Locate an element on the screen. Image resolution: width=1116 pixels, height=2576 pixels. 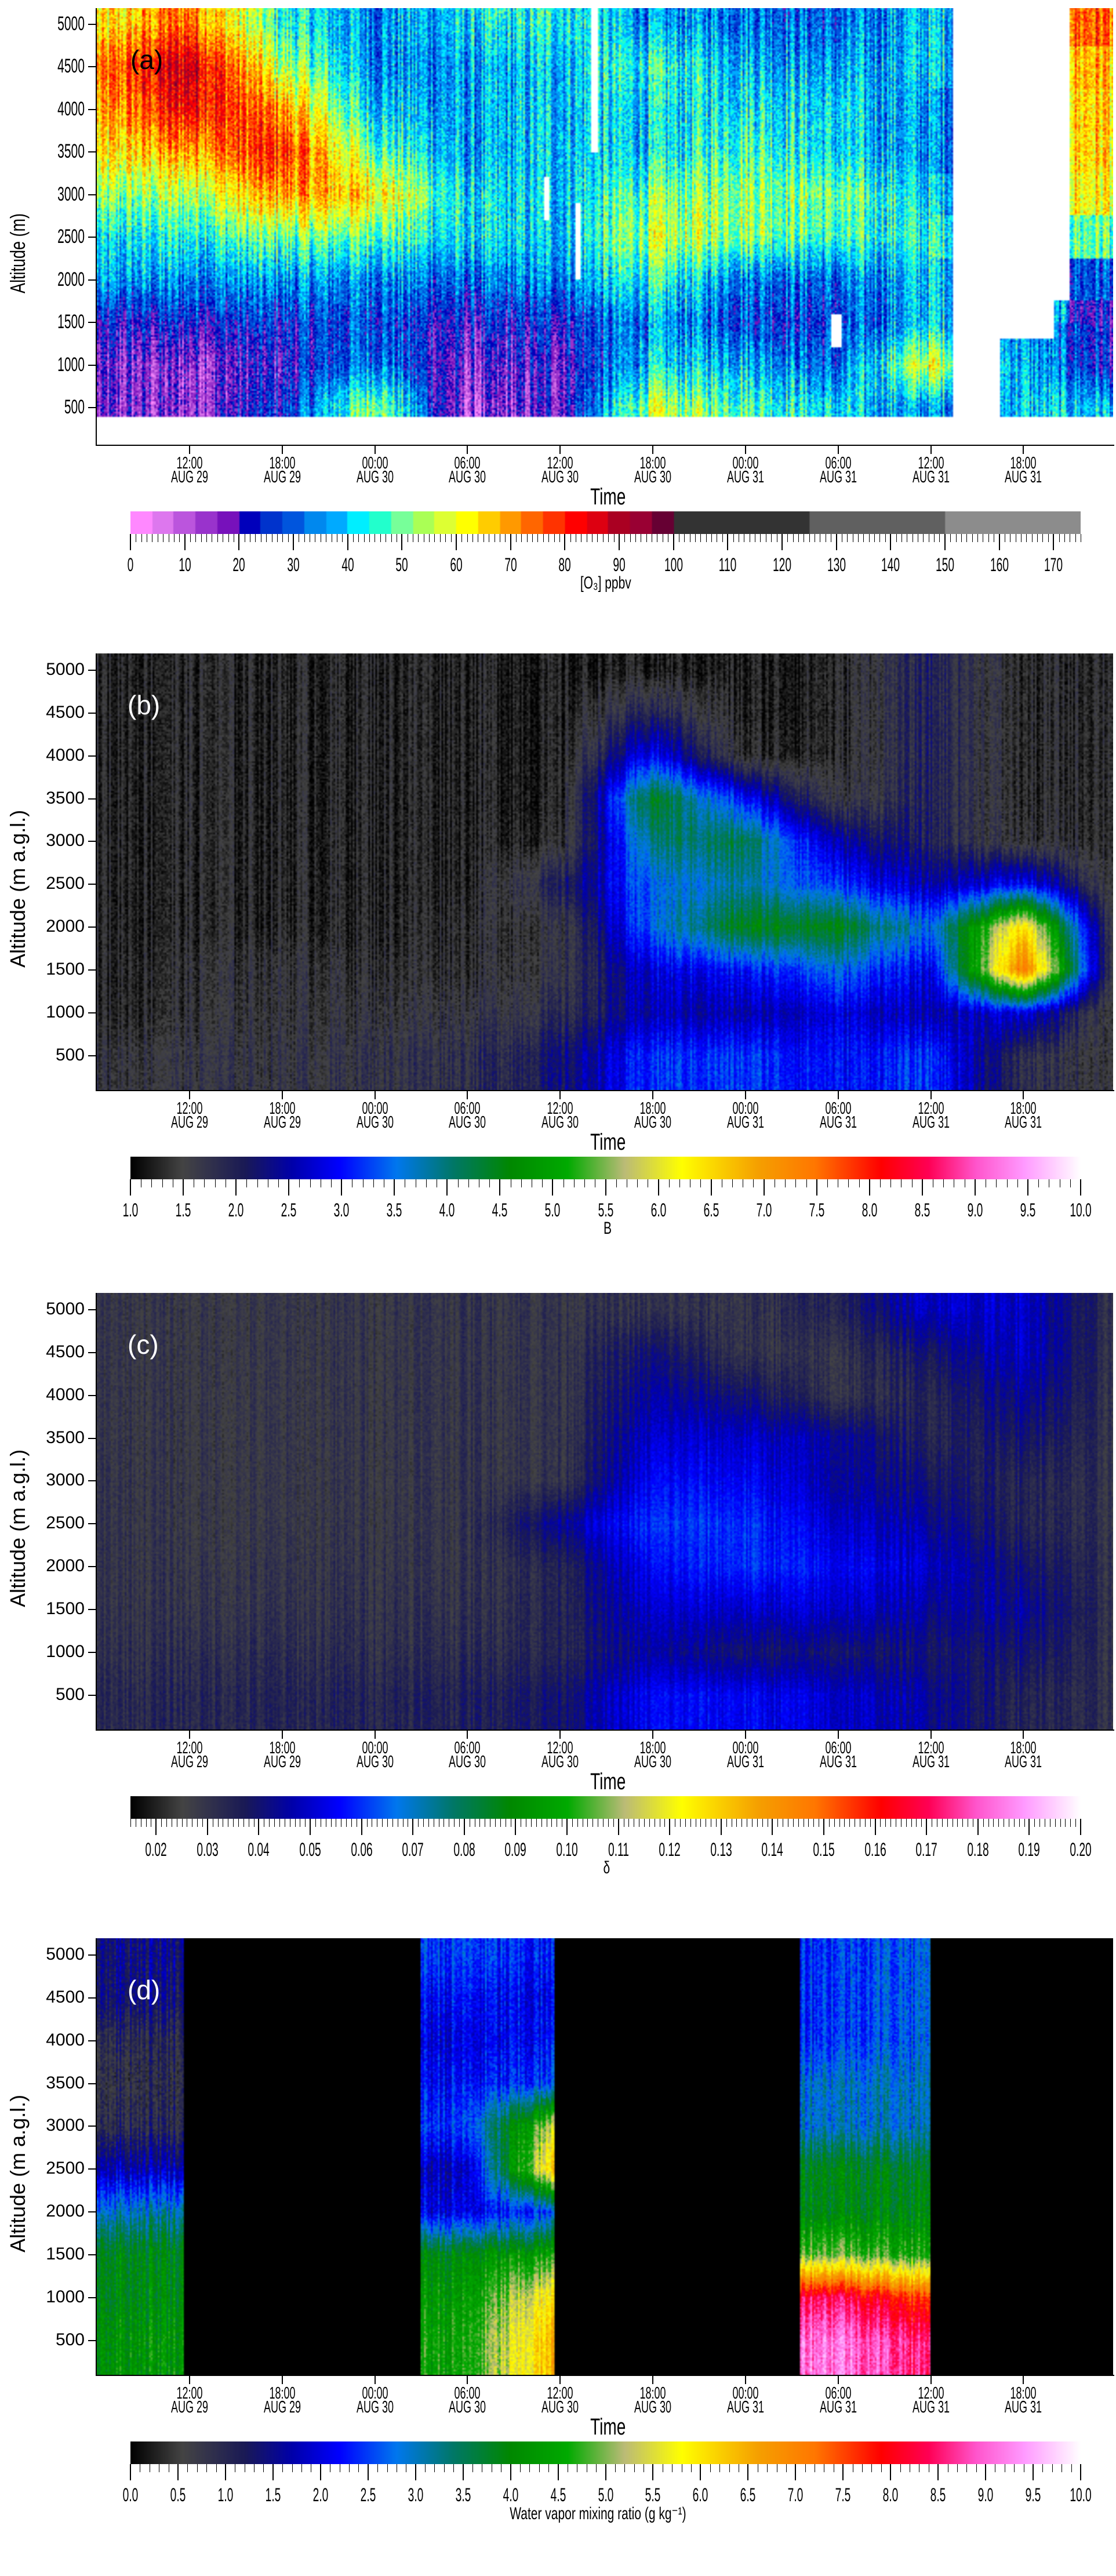
colorbar-tick-label: 50 is located at coordinates (401, 564).